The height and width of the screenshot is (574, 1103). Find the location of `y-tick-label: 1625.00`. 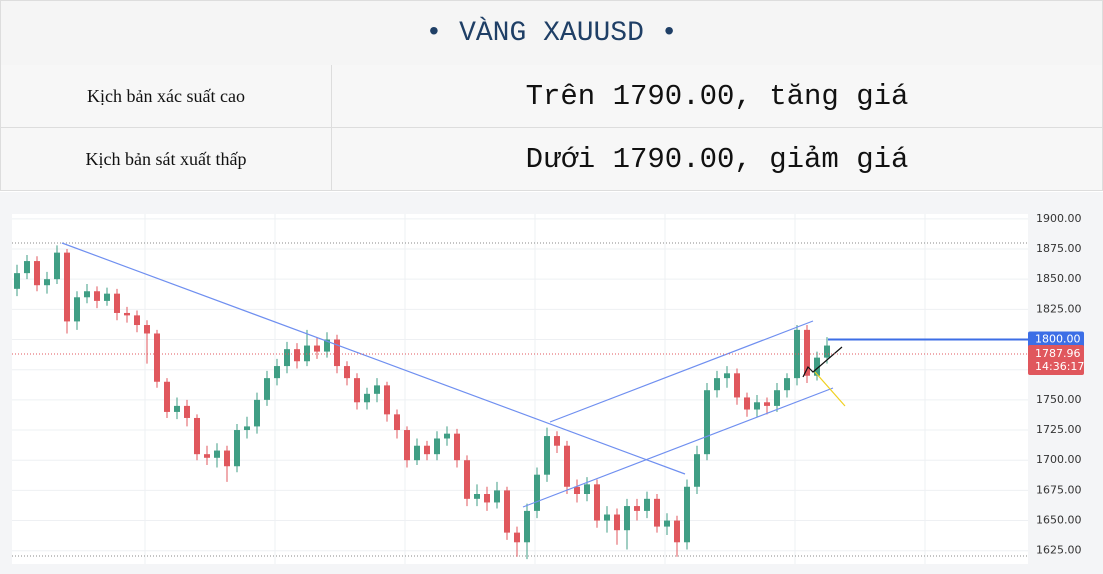

y-tick-label: 1625.00 is located at coordinates (1059, 550).